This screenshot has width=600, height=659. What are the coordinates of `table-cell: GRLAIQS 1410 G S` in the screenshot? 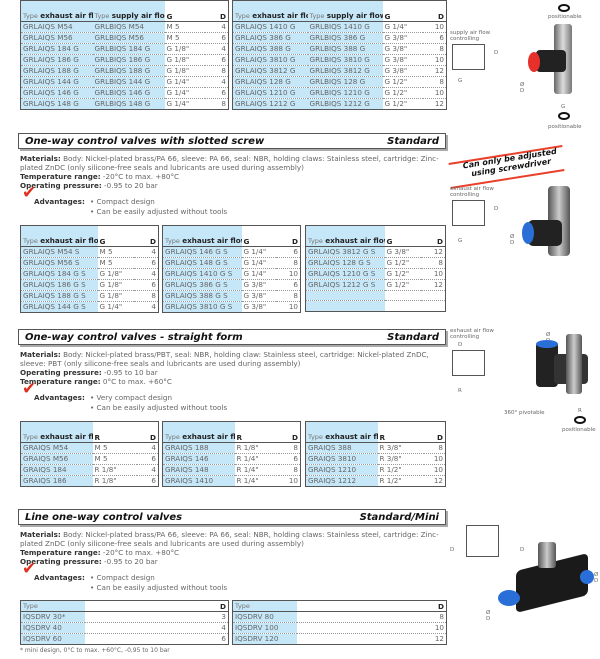 It's located at (202, 274).